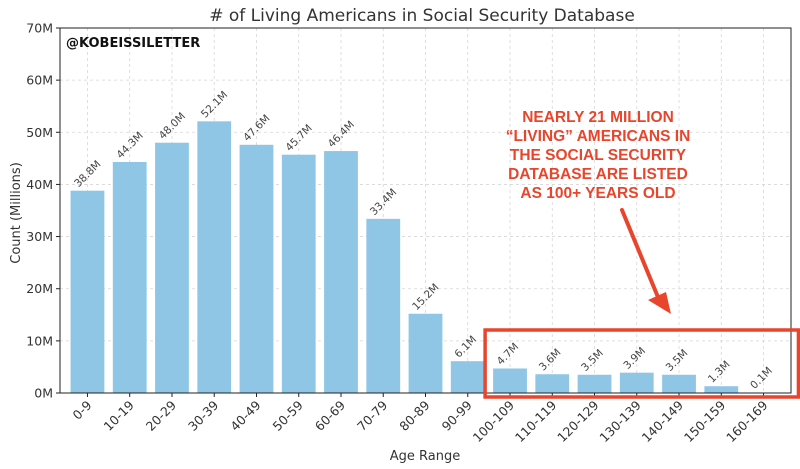 The image size is (800, 469). I want to click on highlight-box, so click(641, 363).